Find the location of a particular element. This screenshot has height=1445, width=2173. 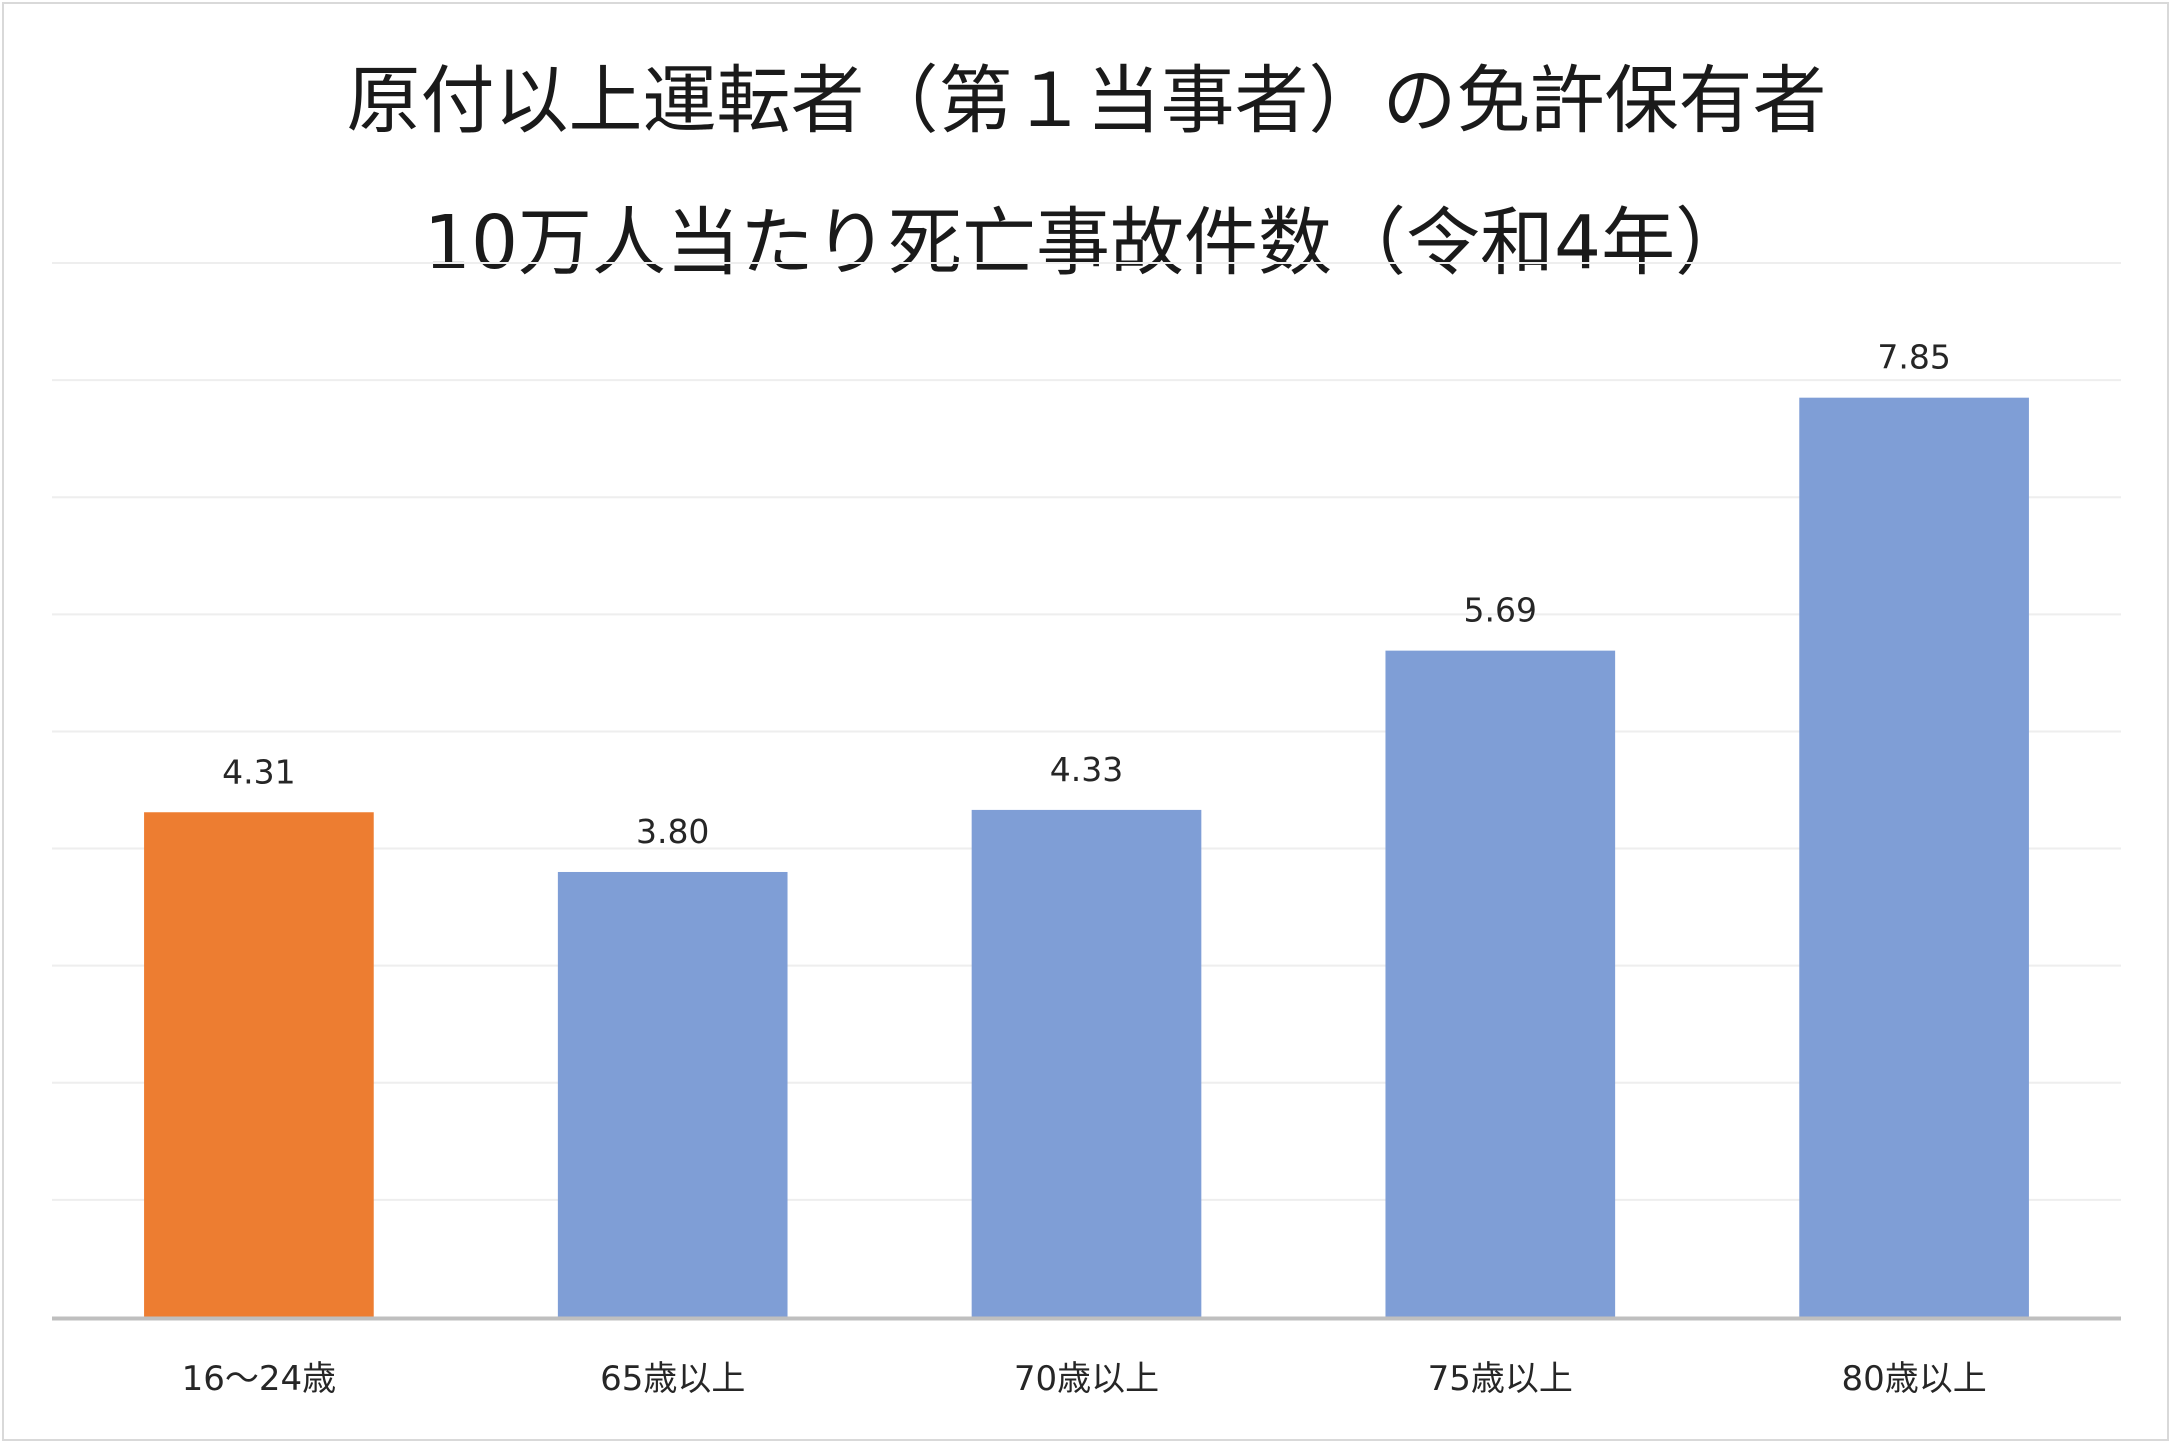

data-label-0: 4.31 is located at coordinates (258, 771).